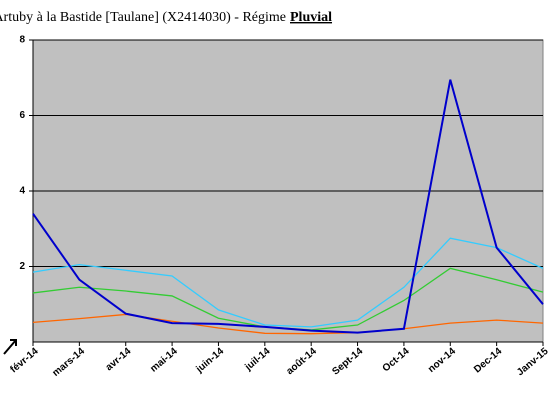 This screenshot has height=405, width=553. Describe the element at coordinates (533, 362) in the screenshot. I see `x-tick-label: Janv-15` at that location.